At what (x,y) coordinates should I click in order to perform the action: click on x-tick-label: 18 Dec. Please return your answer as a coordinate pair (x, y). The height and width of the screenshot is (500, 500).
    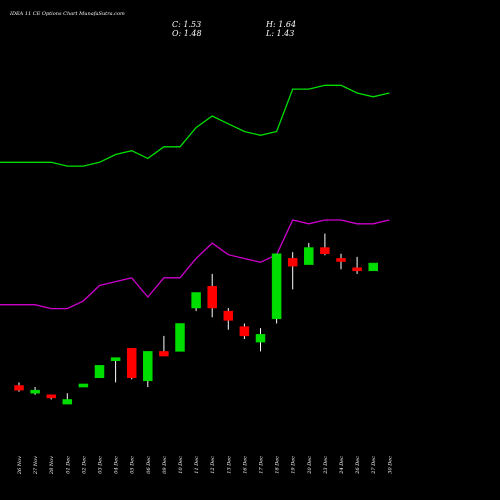
    Looking at the image, I should click on (278, 465).